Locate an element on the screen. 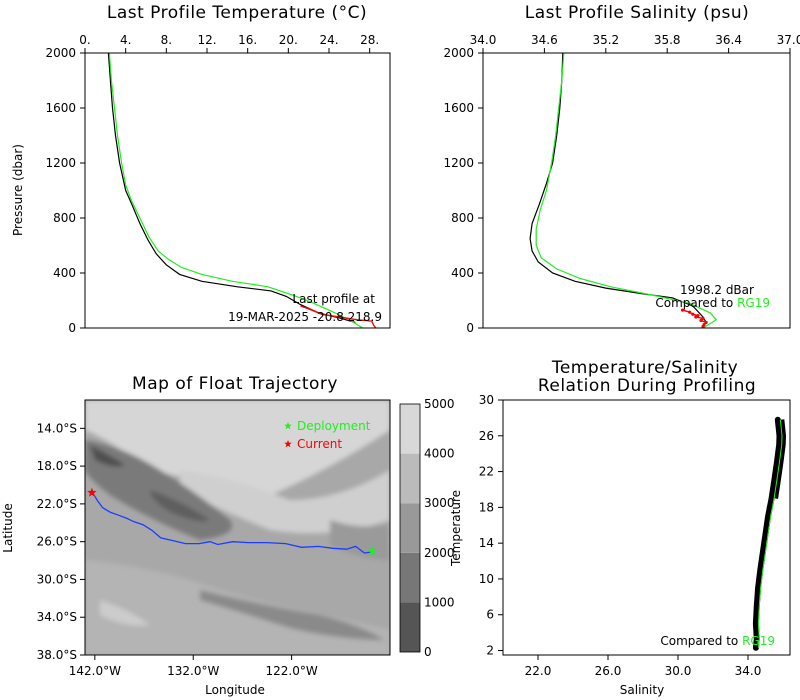 Image resolution: width=800 pixels, height=700 pixels. temperature-xtick-label: 28. is located at coordinates (369, 40).